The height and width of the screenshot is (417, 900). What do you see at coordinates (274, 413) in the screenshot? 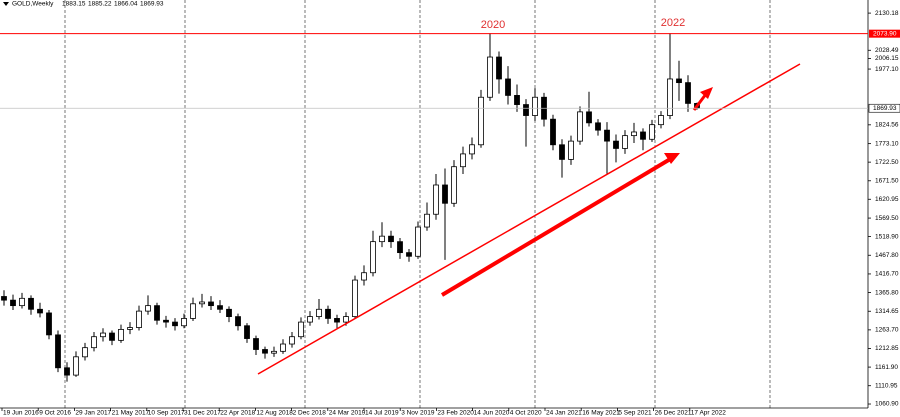
I see `x-tick-label: 12 Aug 2018` at bounding box center [274, 413].